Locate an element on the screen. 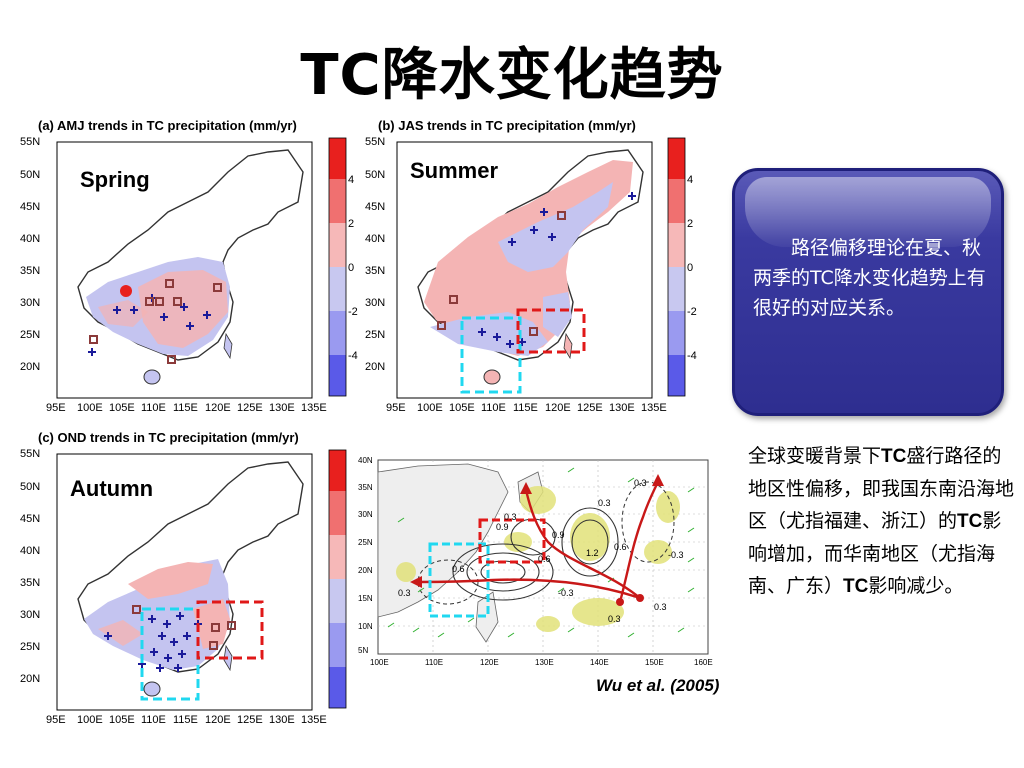 This screenshot has height=768, width=1024. track-lon-tick: 100E is located at coordinates (379, 662).